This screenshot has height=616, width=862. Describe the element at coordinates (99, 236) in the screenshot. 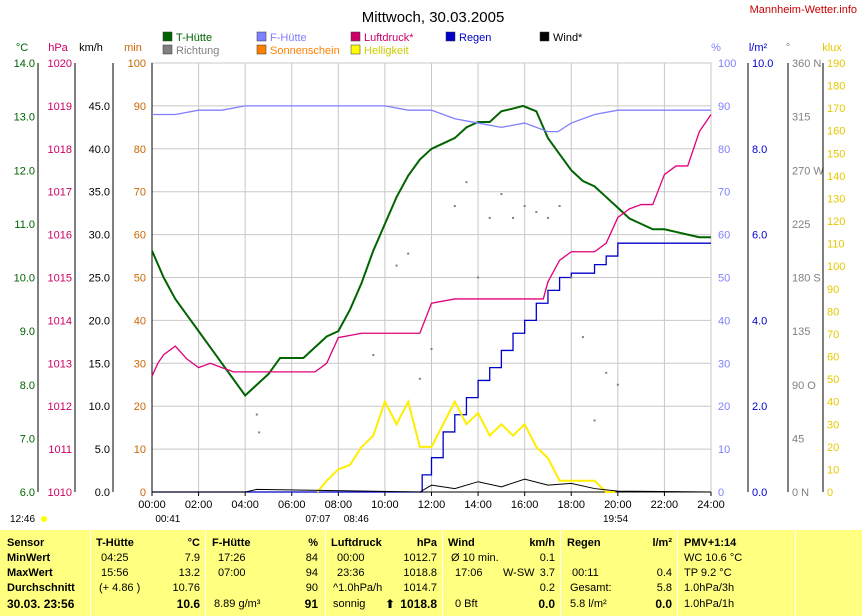

I see `wind-tick-label: 30.0` at that location.